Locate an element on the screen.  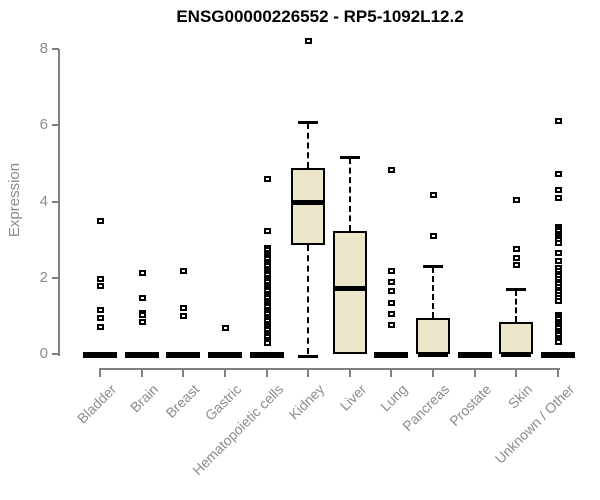
x-axis-line is located at coordinates (330, 369).